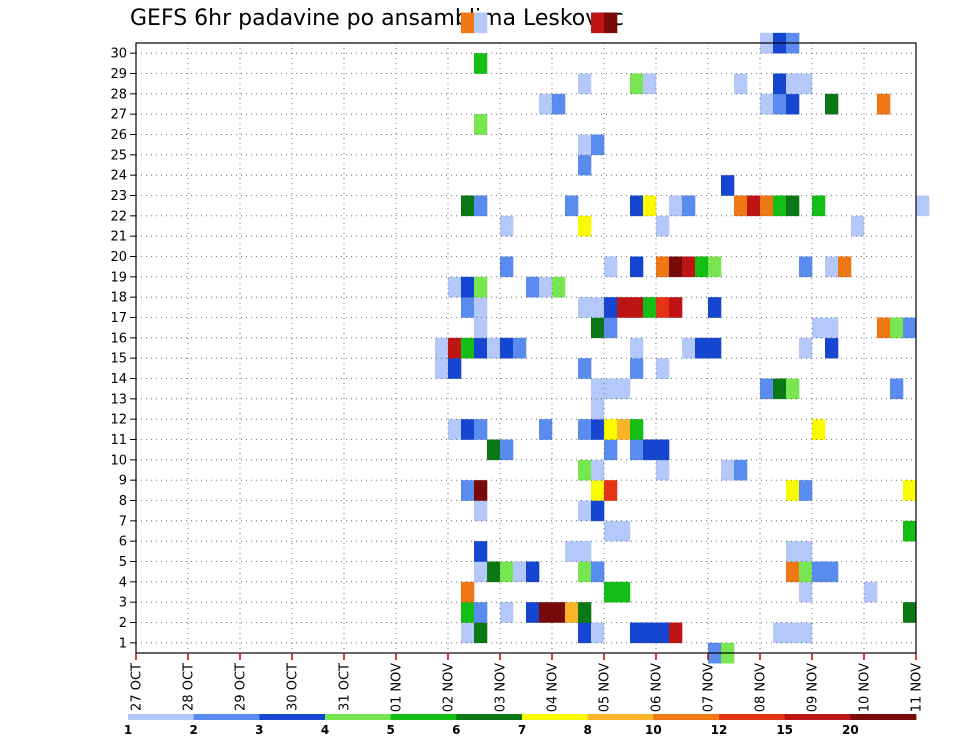 The width and height of the screenshot is (960, 742). What do you see at coordinates (123, 643) in the screenshot?
I see `y-tick-label: 1` at bounding box center [123, 643].